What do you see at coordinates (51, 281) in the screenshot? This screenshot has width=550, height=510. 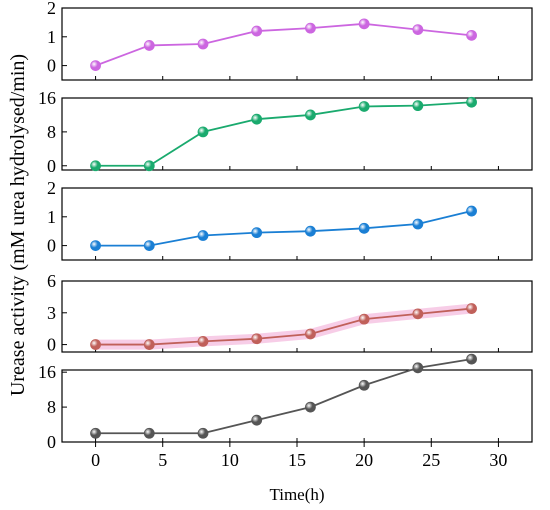 I see `y-tick-label: 6` at bounding box center [51, 281].